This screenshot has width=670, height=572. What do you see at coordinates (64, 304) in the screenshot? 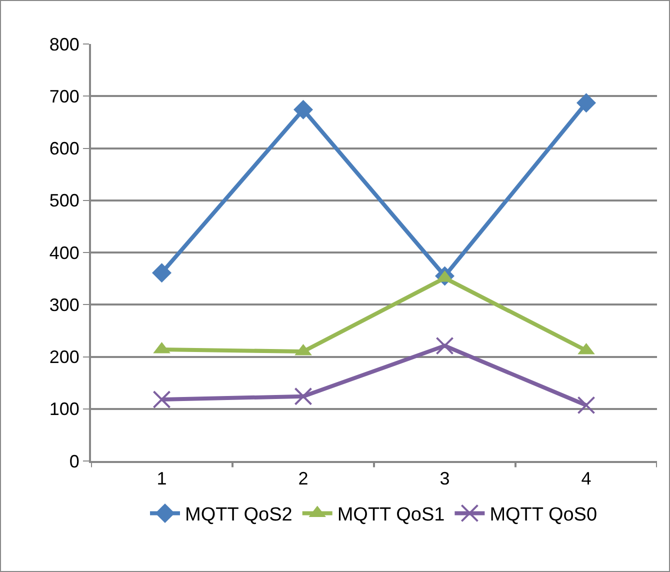
I see `y-tick-label: 300` at bounding box center [64, 304].